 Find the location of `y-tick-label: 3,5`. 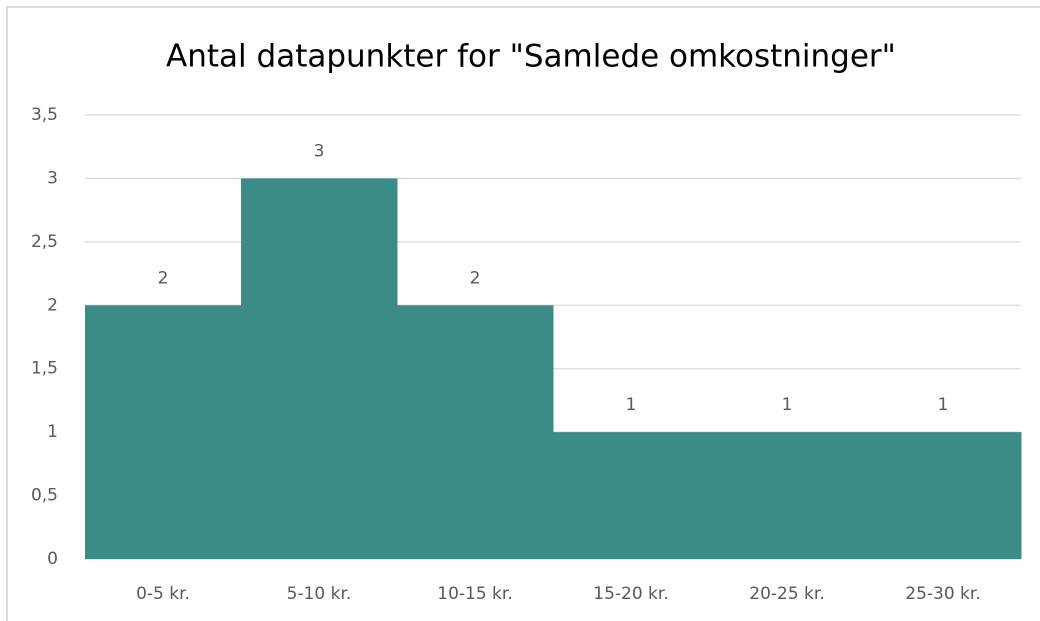

y-tick-label: 3,5 is located at coordinates (44, 115).